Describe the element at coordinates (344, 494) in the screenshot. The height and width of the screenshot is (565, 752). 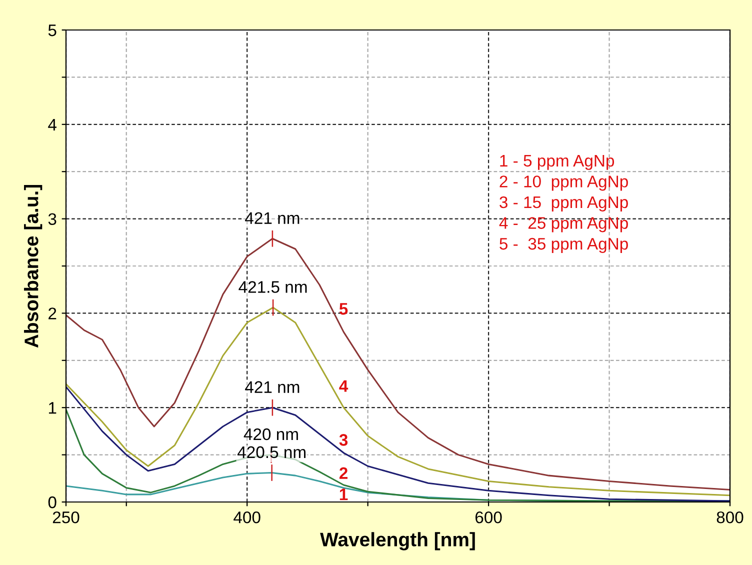
I see `series-label: 1` at that location.